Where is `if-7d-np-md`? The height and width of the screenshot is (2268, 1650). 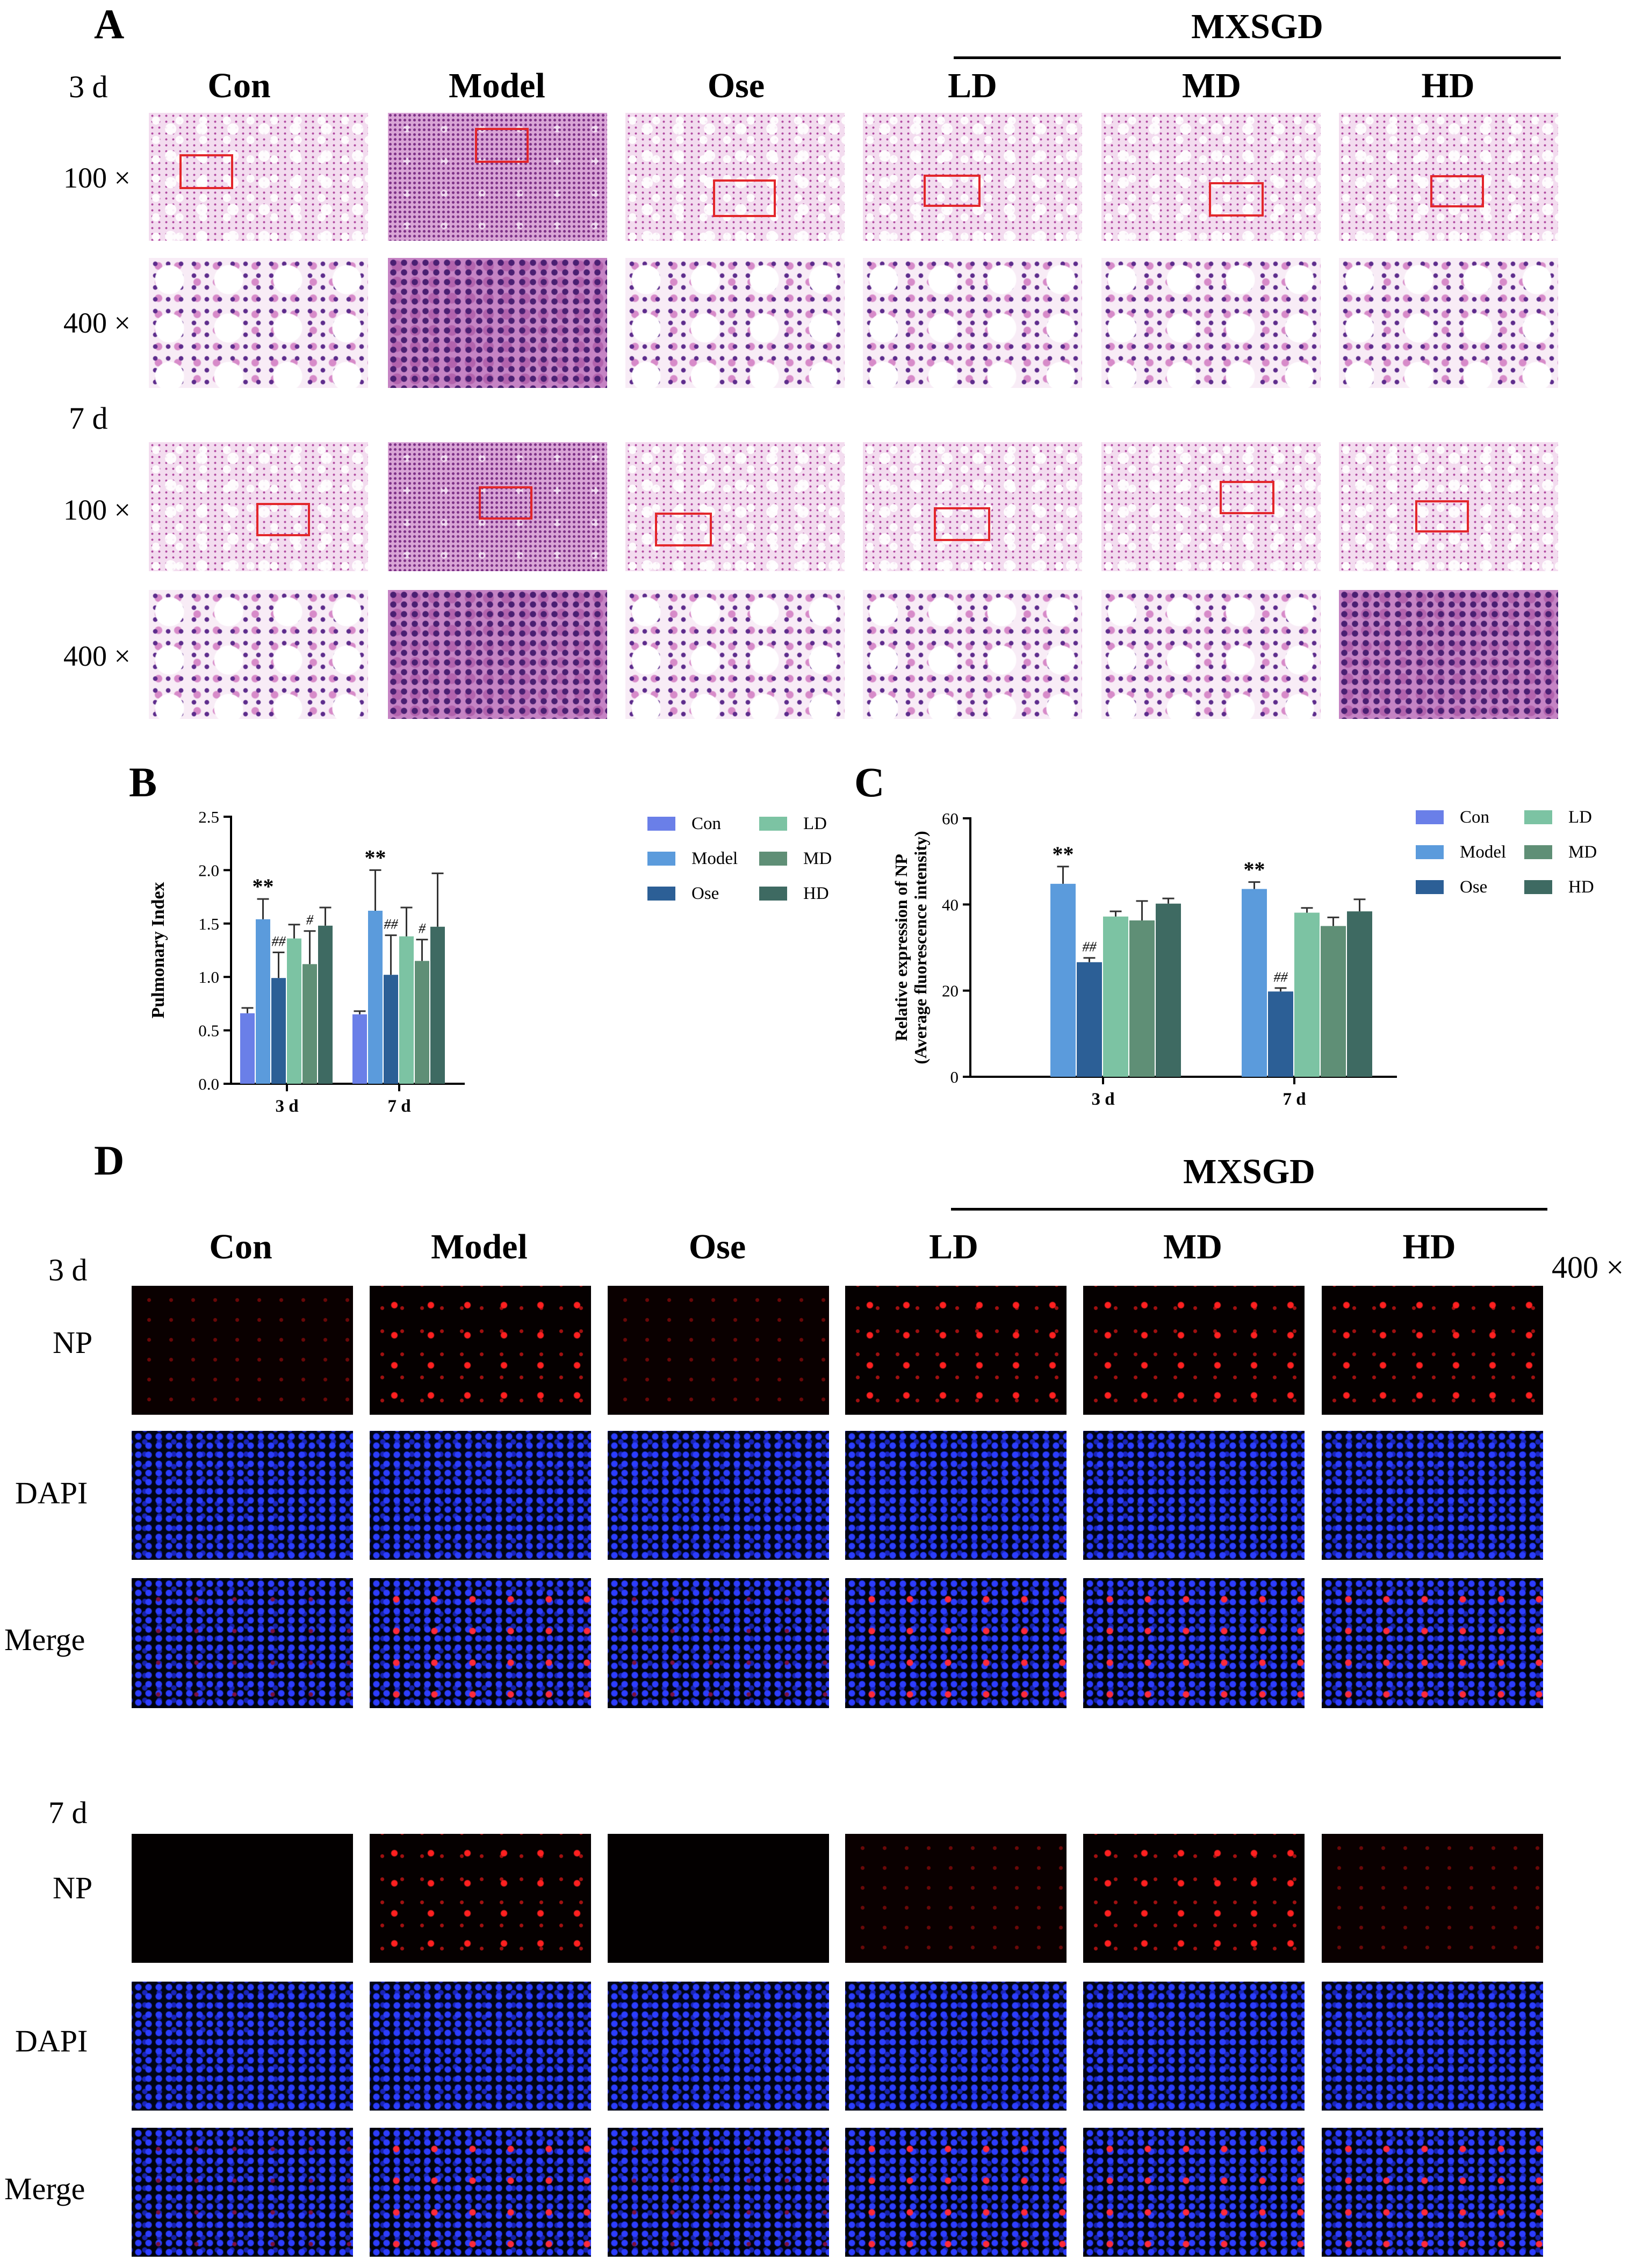 if-7d-np-md is located at coordinates (1194, 1898).